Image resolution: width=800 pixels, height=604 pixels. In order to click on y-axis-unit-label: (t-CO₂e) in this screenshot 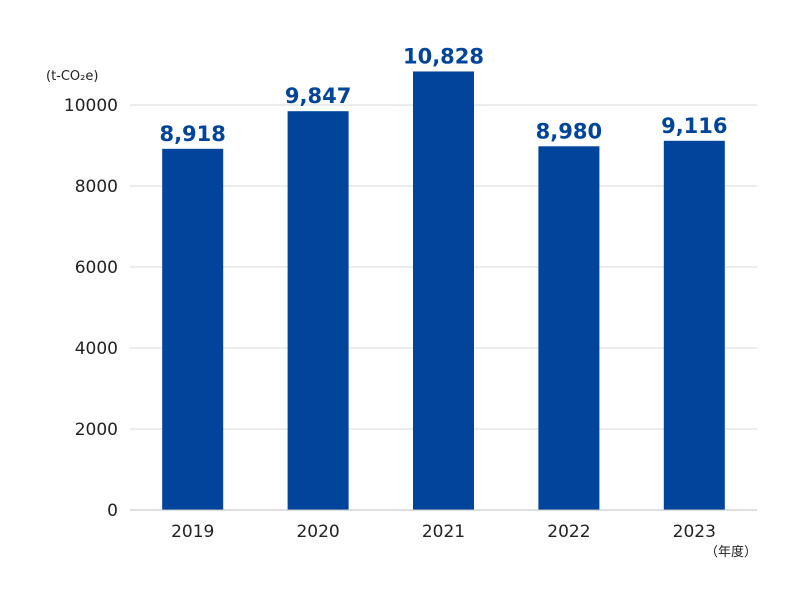, I will do `click(72, 76)`.